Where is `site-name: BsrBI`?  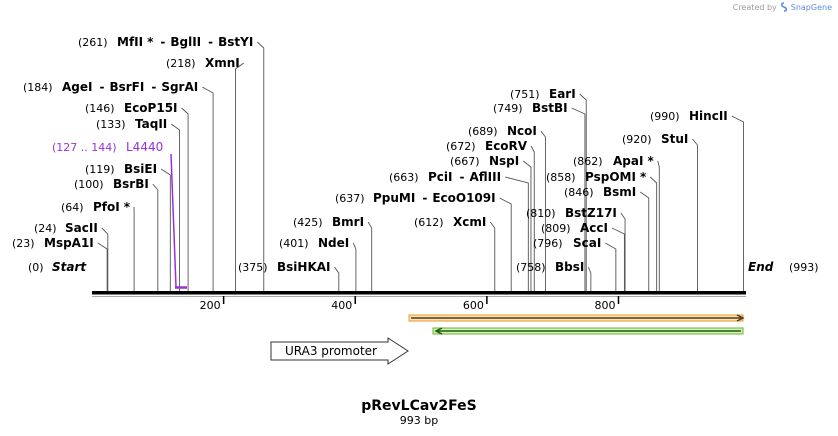 site-name: BsrBI is located at coordinates (131, 184).